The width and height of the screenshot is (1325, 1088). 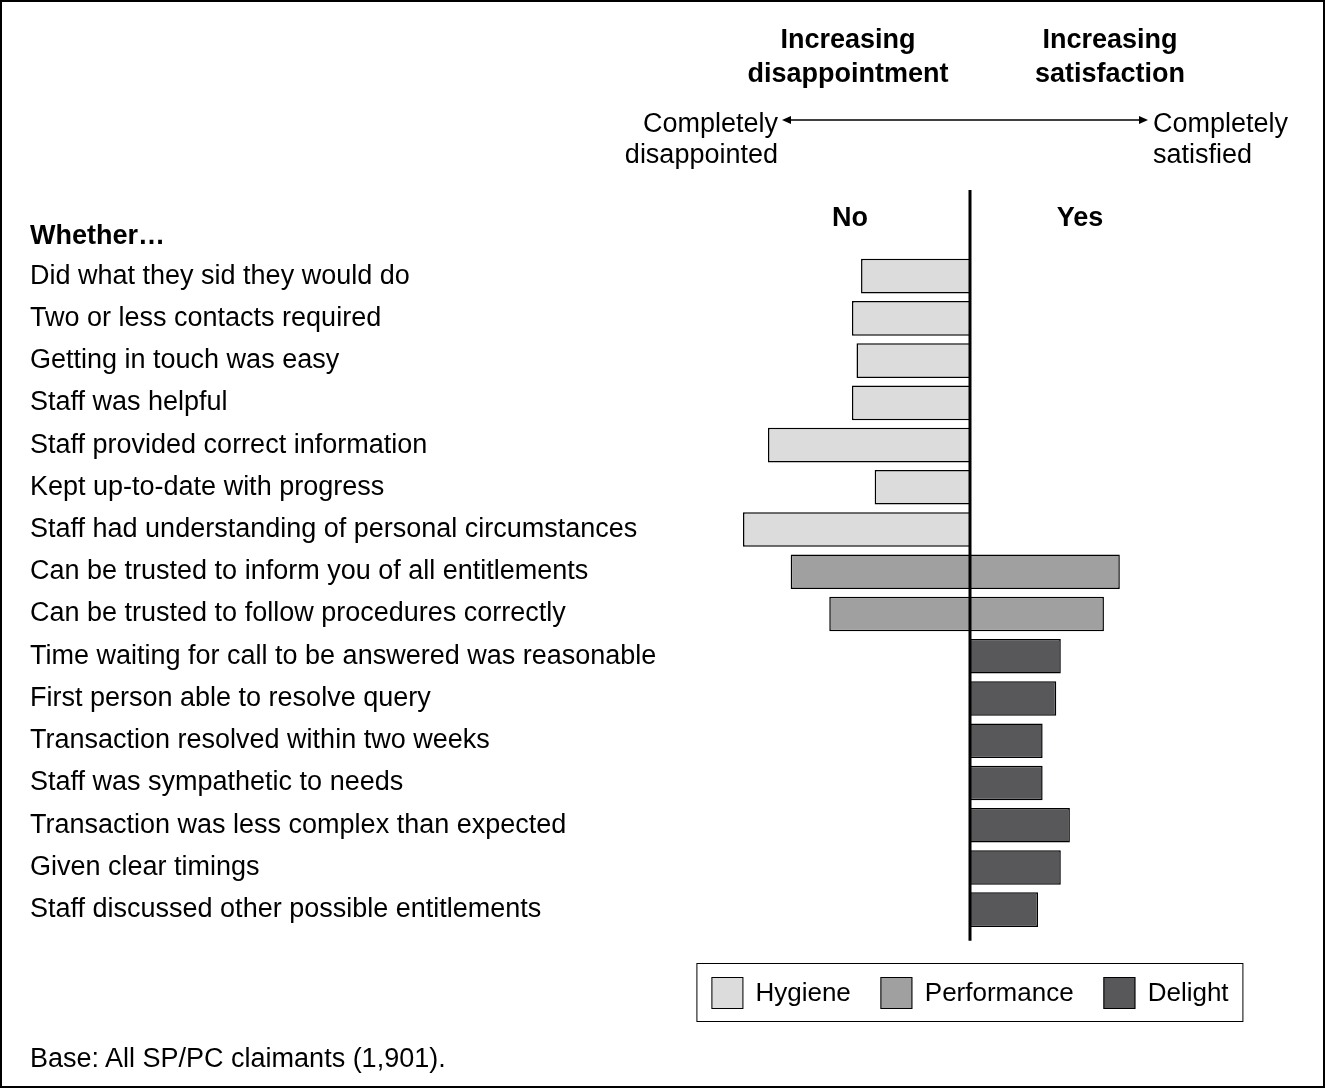 What do you see at coordinates (229, 443) in the screenshot?
I see `y-tick-label: Staff provided correct information` at bounding box center [229, 443].